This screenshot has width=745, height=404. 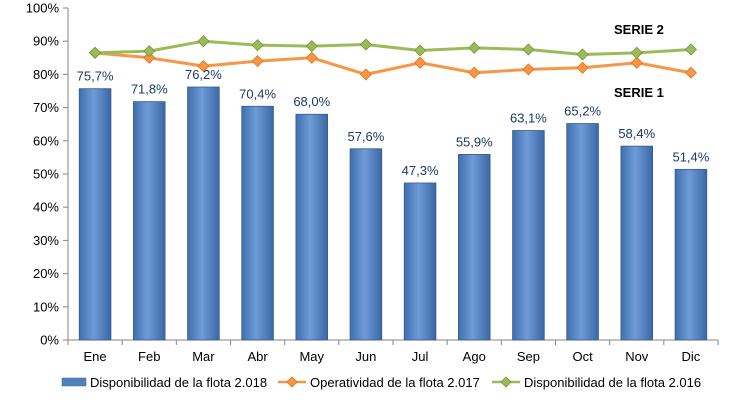 I want to click on x-tick-label: May, so click(x=311, y=356).